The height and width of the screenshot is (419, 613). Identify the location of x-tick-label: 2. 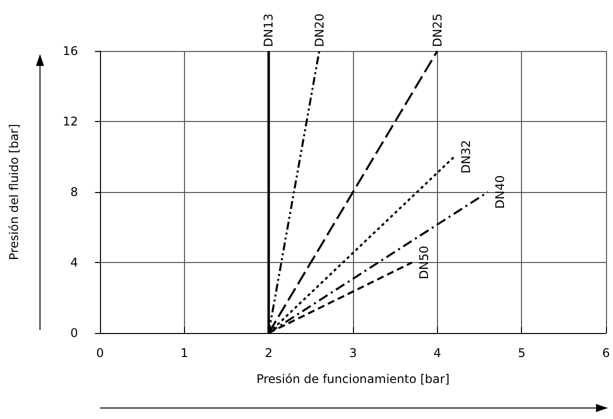
(268, 353).